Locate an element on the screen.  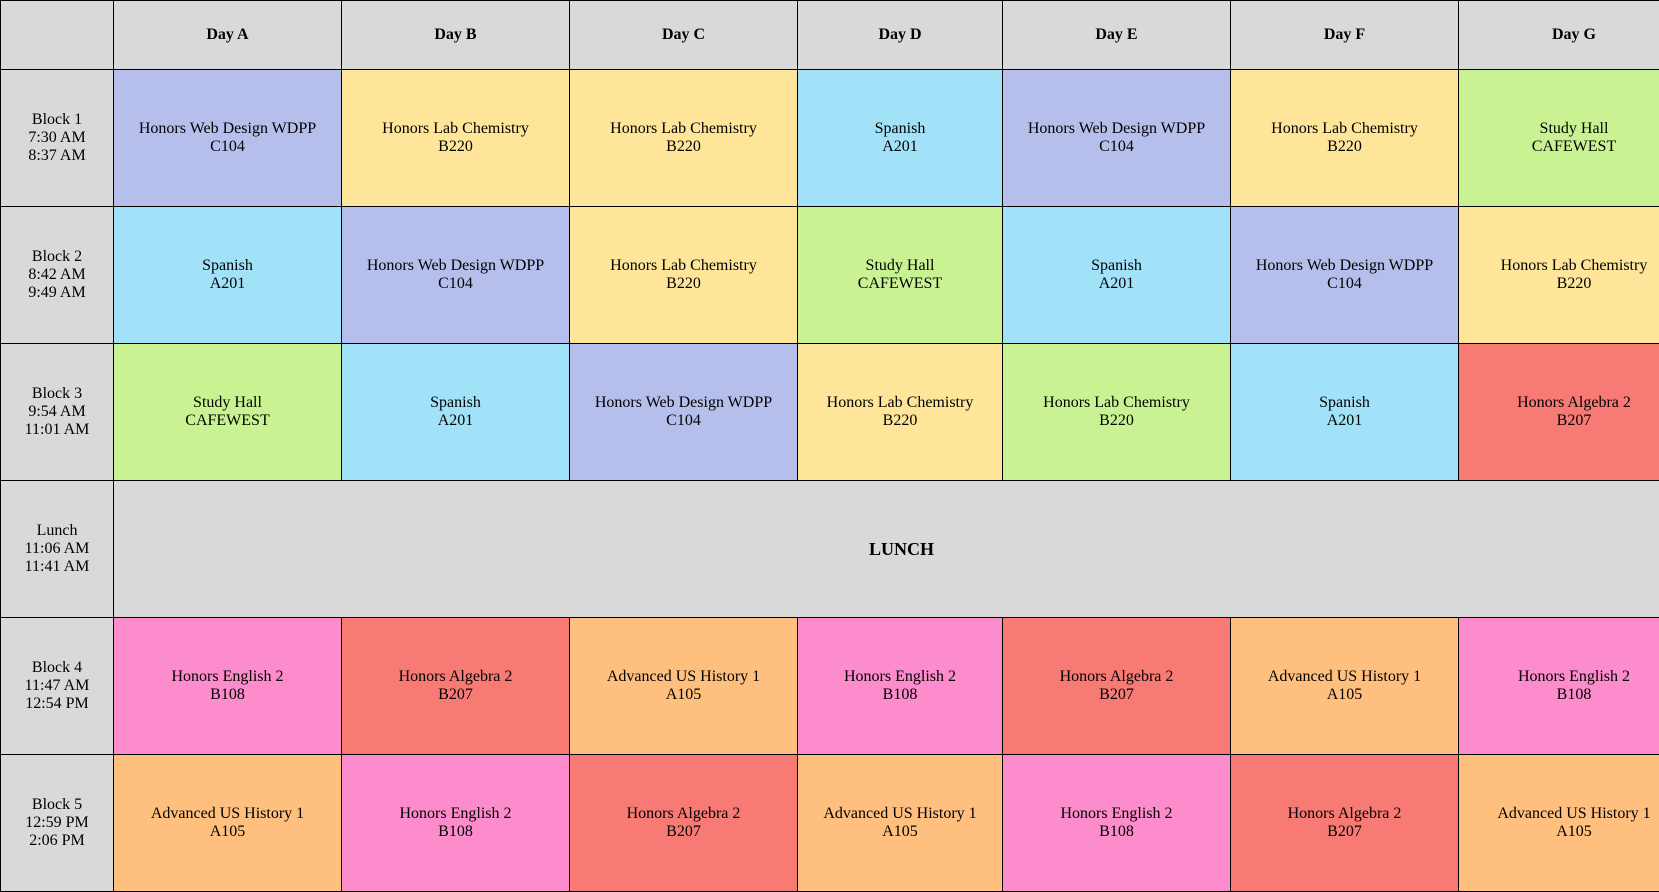
block-start: 8:42 AM is located at coordinates (57, 275).